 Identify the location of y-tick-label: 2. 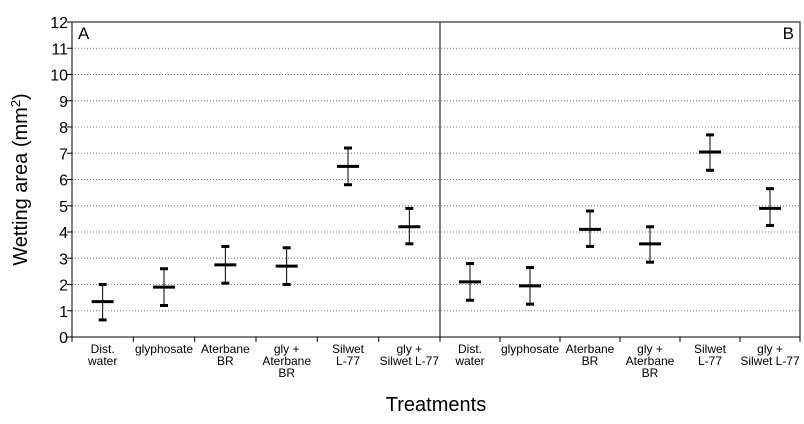
(63, 286).